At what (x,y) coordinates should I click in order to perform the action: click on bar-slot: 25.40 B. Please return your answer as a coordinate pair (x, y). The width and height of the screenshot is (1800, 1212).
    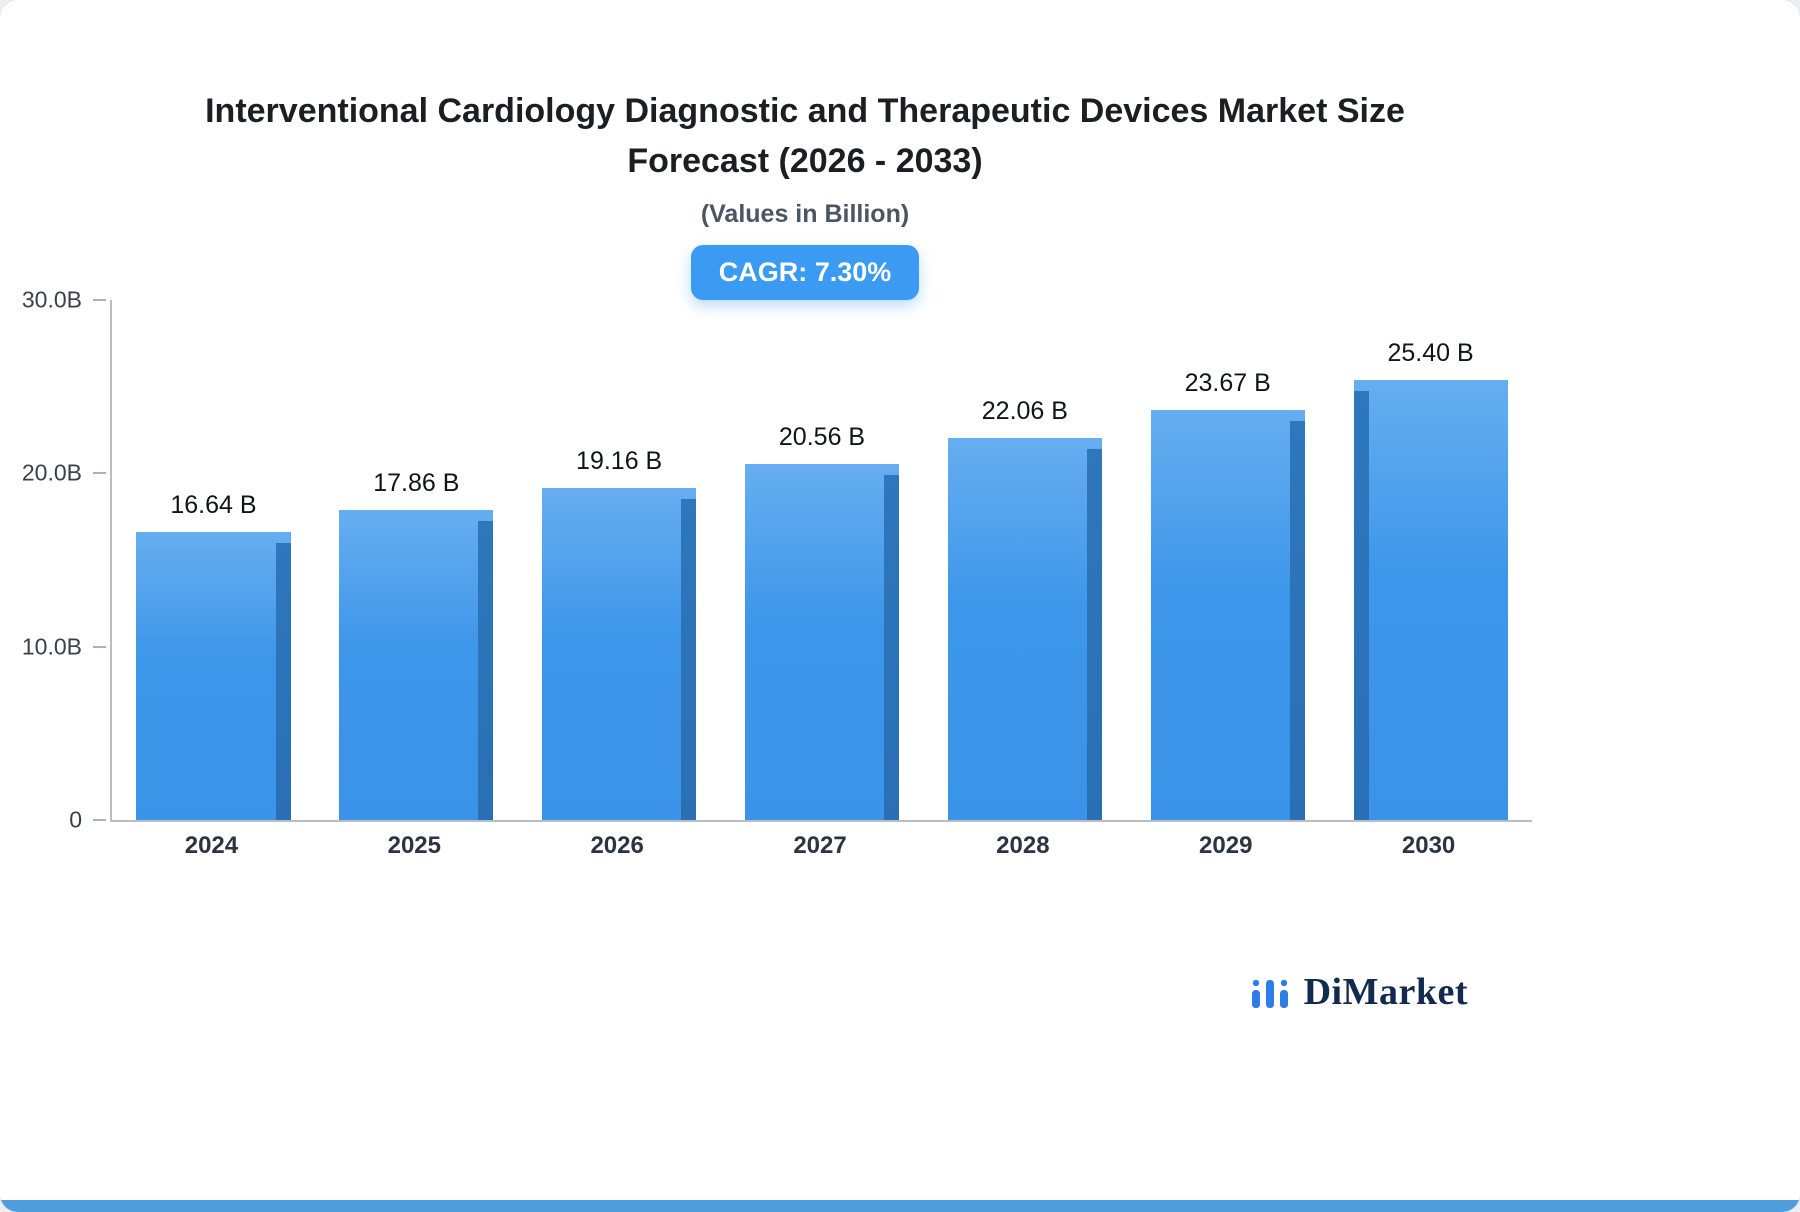
    Looking at the image, I should click on (1430, 560).